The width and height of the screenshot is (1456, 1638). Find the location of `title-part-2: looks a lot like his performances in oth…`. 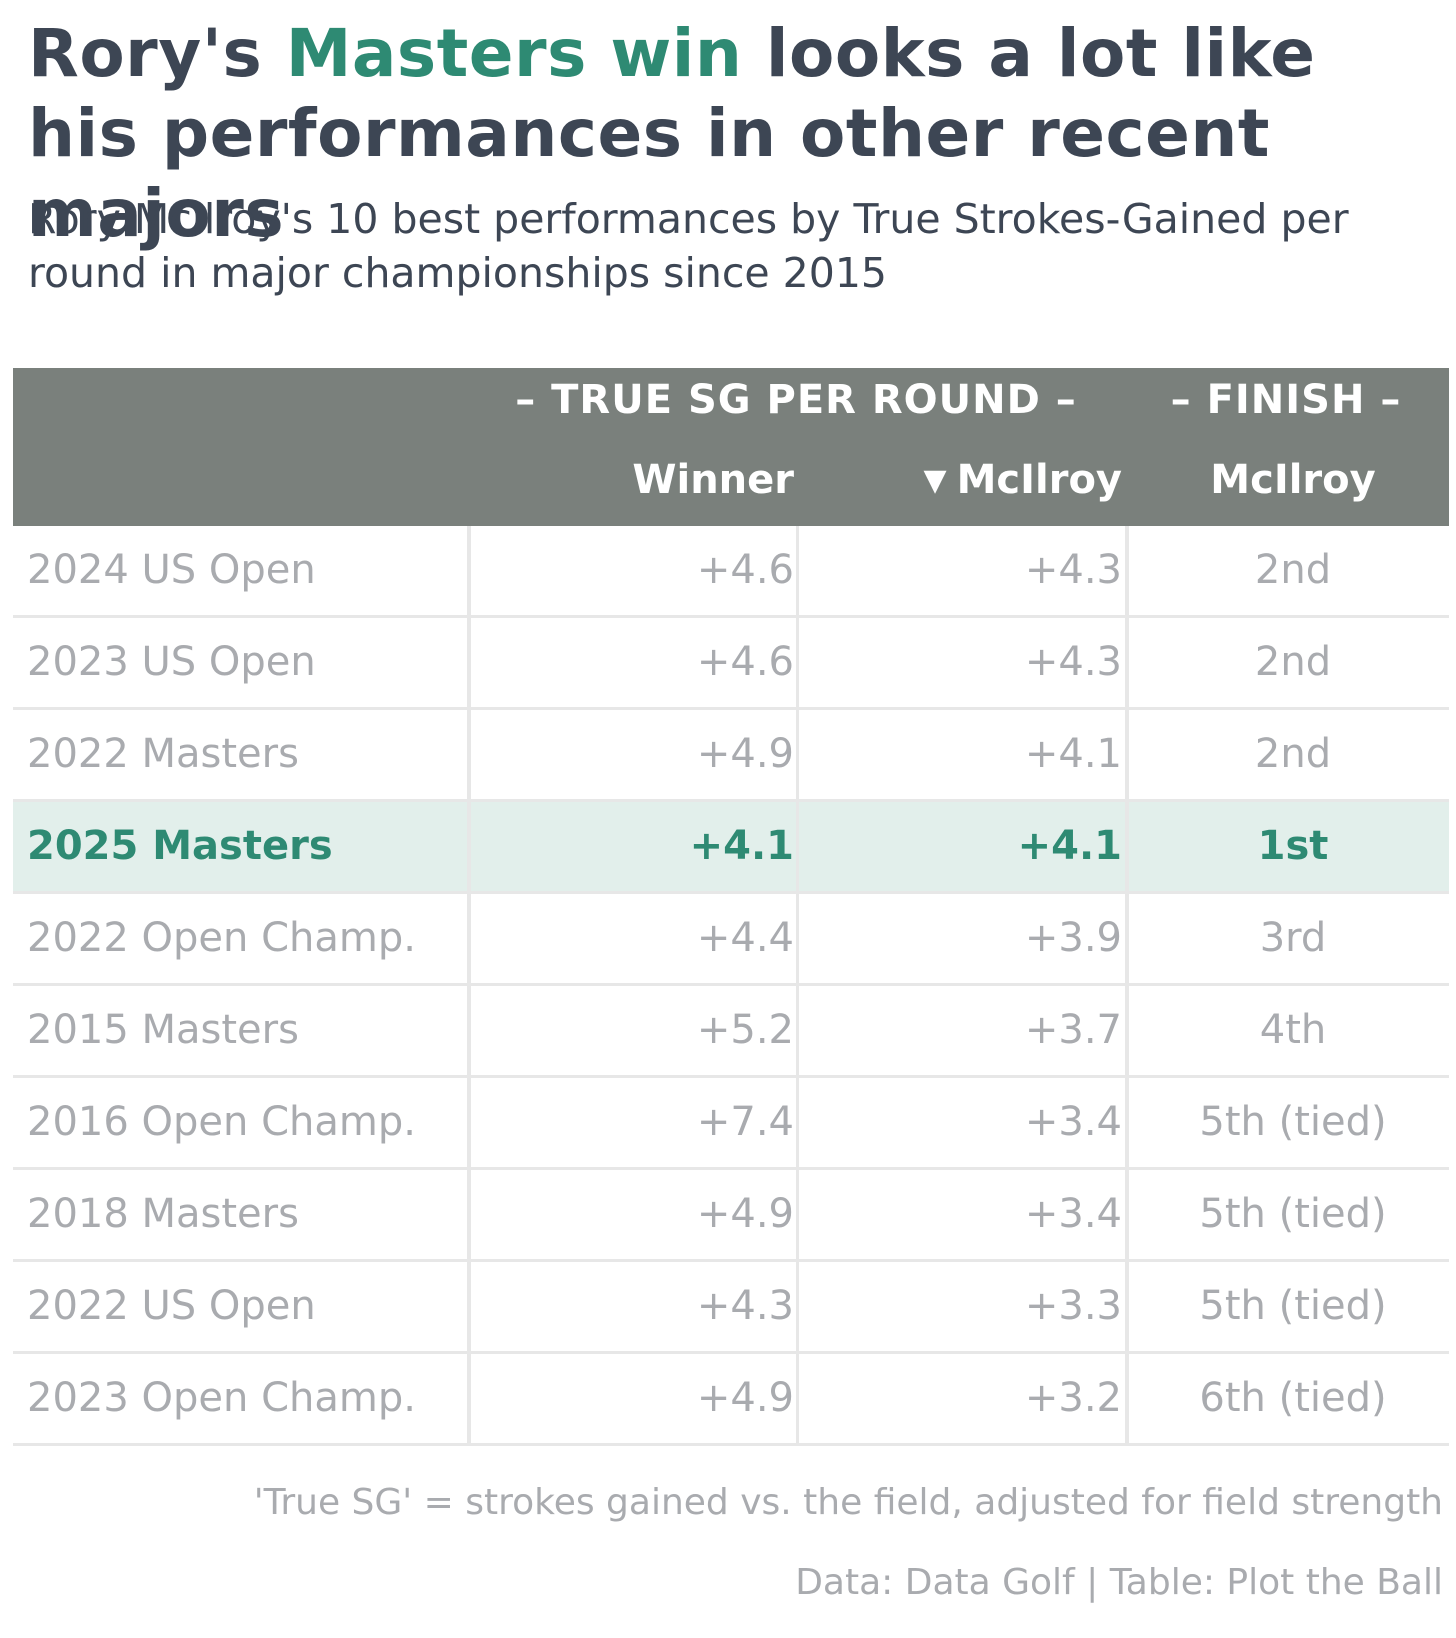

title-part-2: looks a lot like his performances in oth… is located at coordinates (672, 133).